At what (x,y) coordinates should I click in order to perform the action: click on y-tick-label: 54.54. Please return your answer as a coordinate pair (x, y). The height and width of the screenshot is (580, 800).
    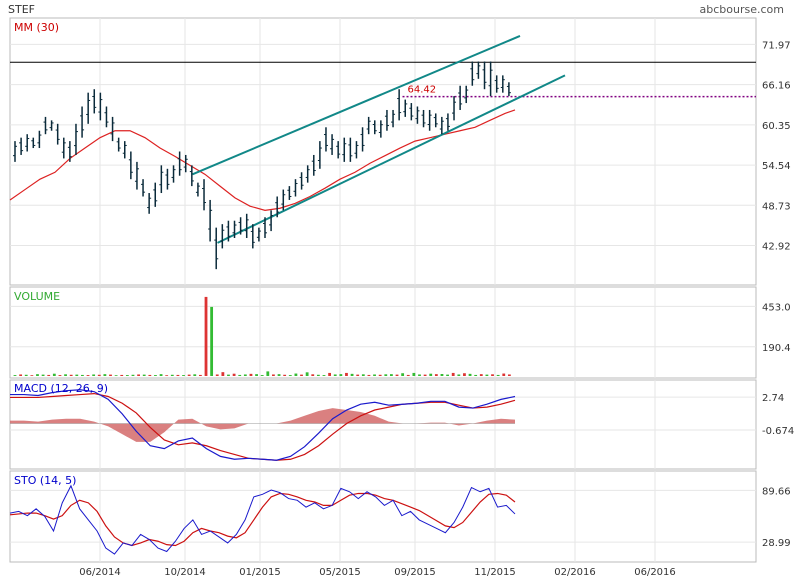
    Looking at the image, I should click on (776, 166).